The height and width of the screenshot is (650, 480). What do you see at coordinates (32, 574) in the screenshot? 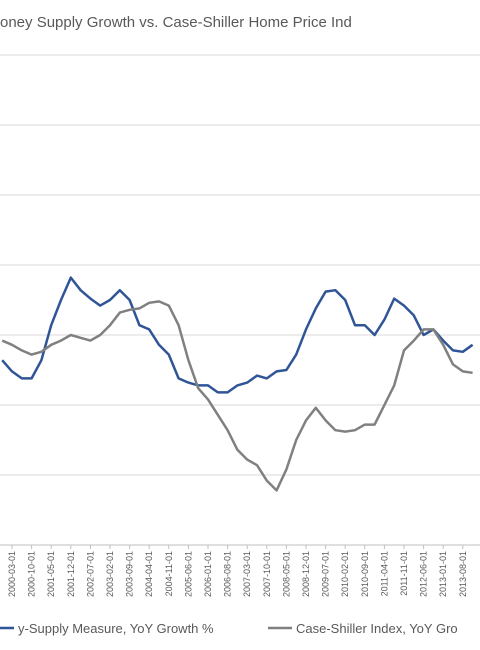
I see `x-tick-label: 2000-10-01` at bounding box center [32, 574].